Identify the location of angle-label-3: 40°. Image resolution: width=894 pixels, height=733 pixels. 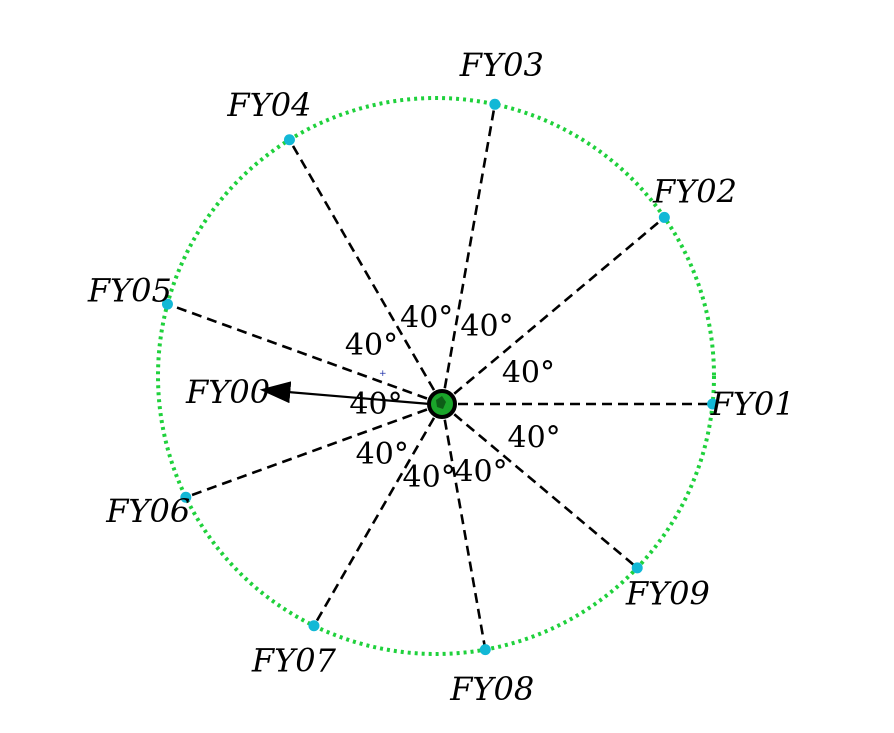
(426, 317).